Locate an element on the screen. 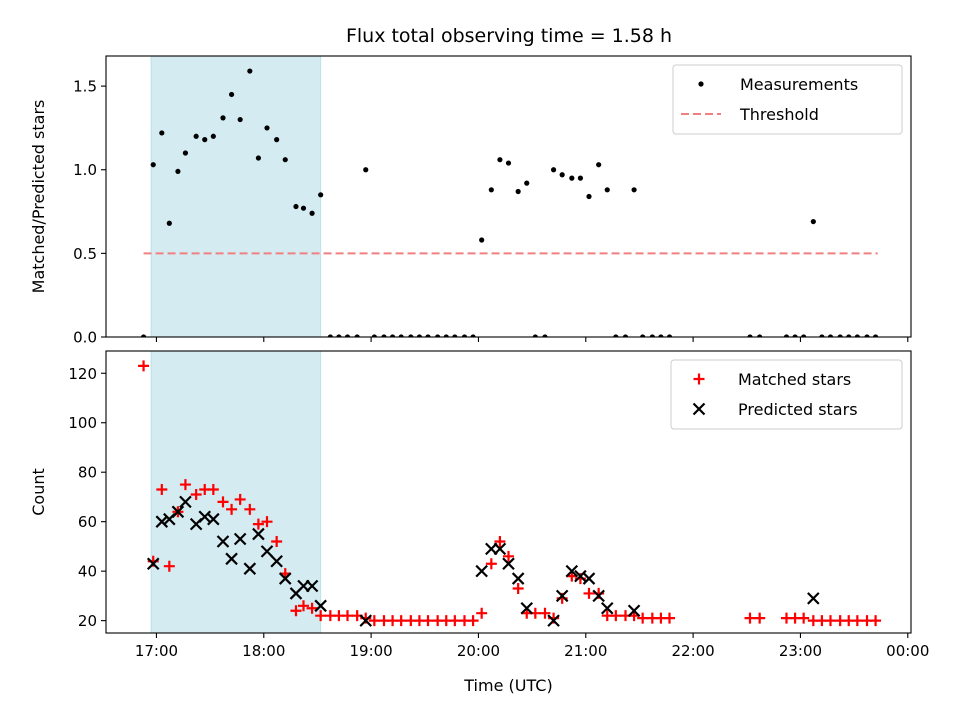 The height and width of the screenshot is (720, 960). series-predicted-stars is located at coordinates (483, 561).